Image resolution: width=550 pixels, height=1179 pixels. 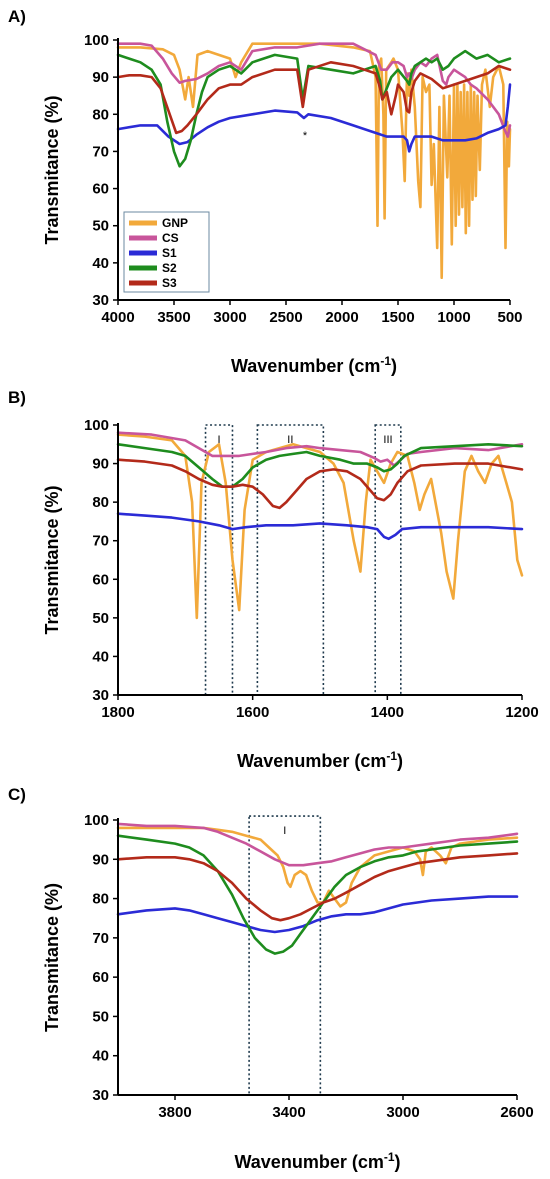 I want to click on panel-label: A), so click(x=17, y=16).